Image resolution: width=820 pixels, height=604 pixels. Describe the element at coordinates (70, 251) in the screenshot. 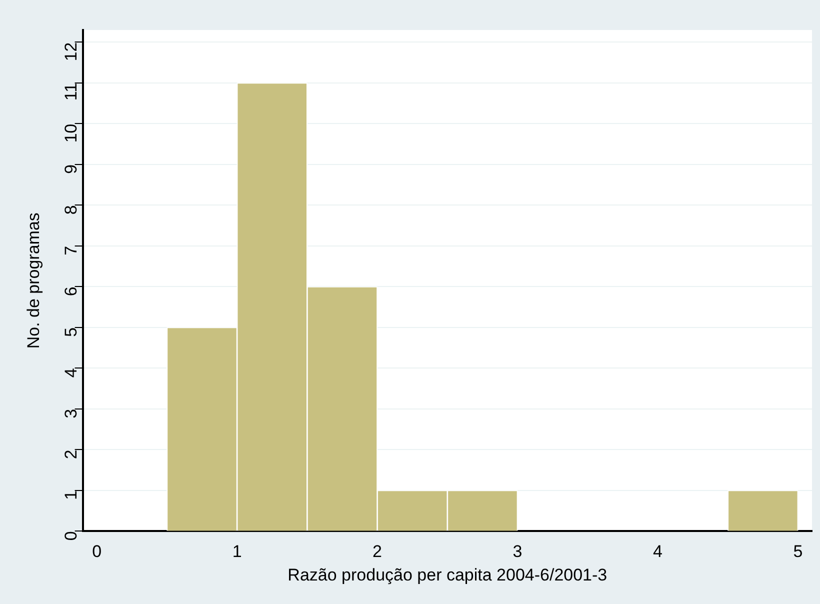

I see `y-tick-label: 7` at that location.